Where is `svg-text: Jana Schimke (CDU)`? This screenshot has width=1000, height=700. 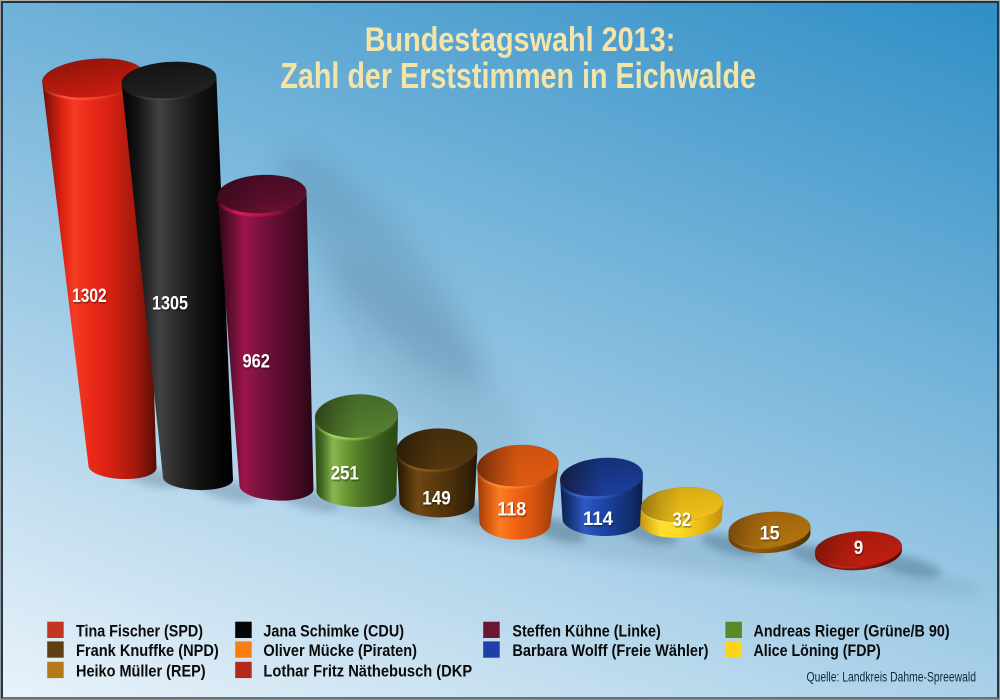
svg-text: Jana Schimke (CDU) is located at coordinates (333, 630).